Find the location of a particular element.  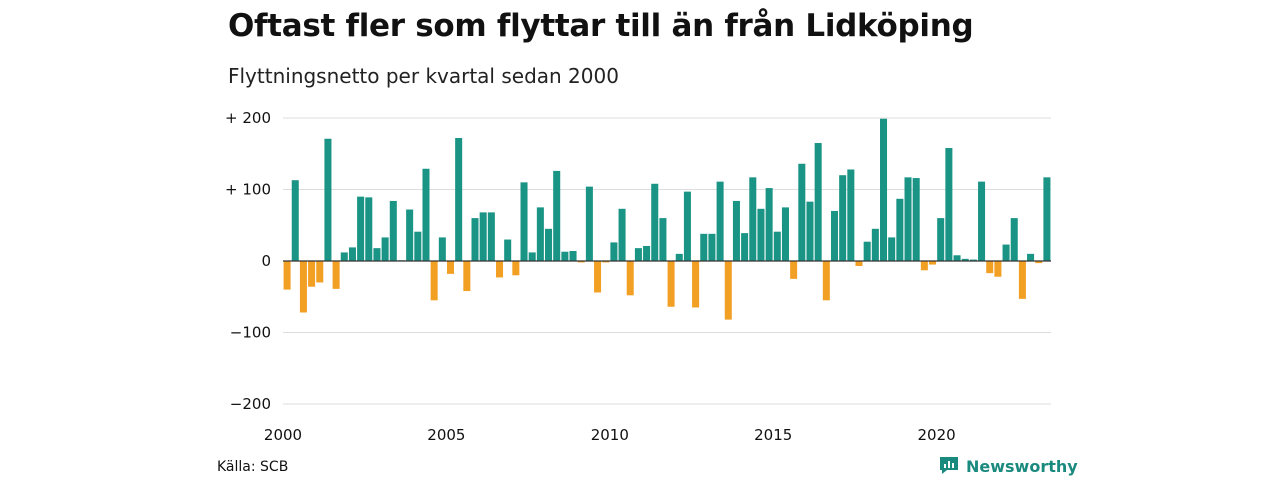

y-tick-label: −200 is located at coordinates (250, 404).